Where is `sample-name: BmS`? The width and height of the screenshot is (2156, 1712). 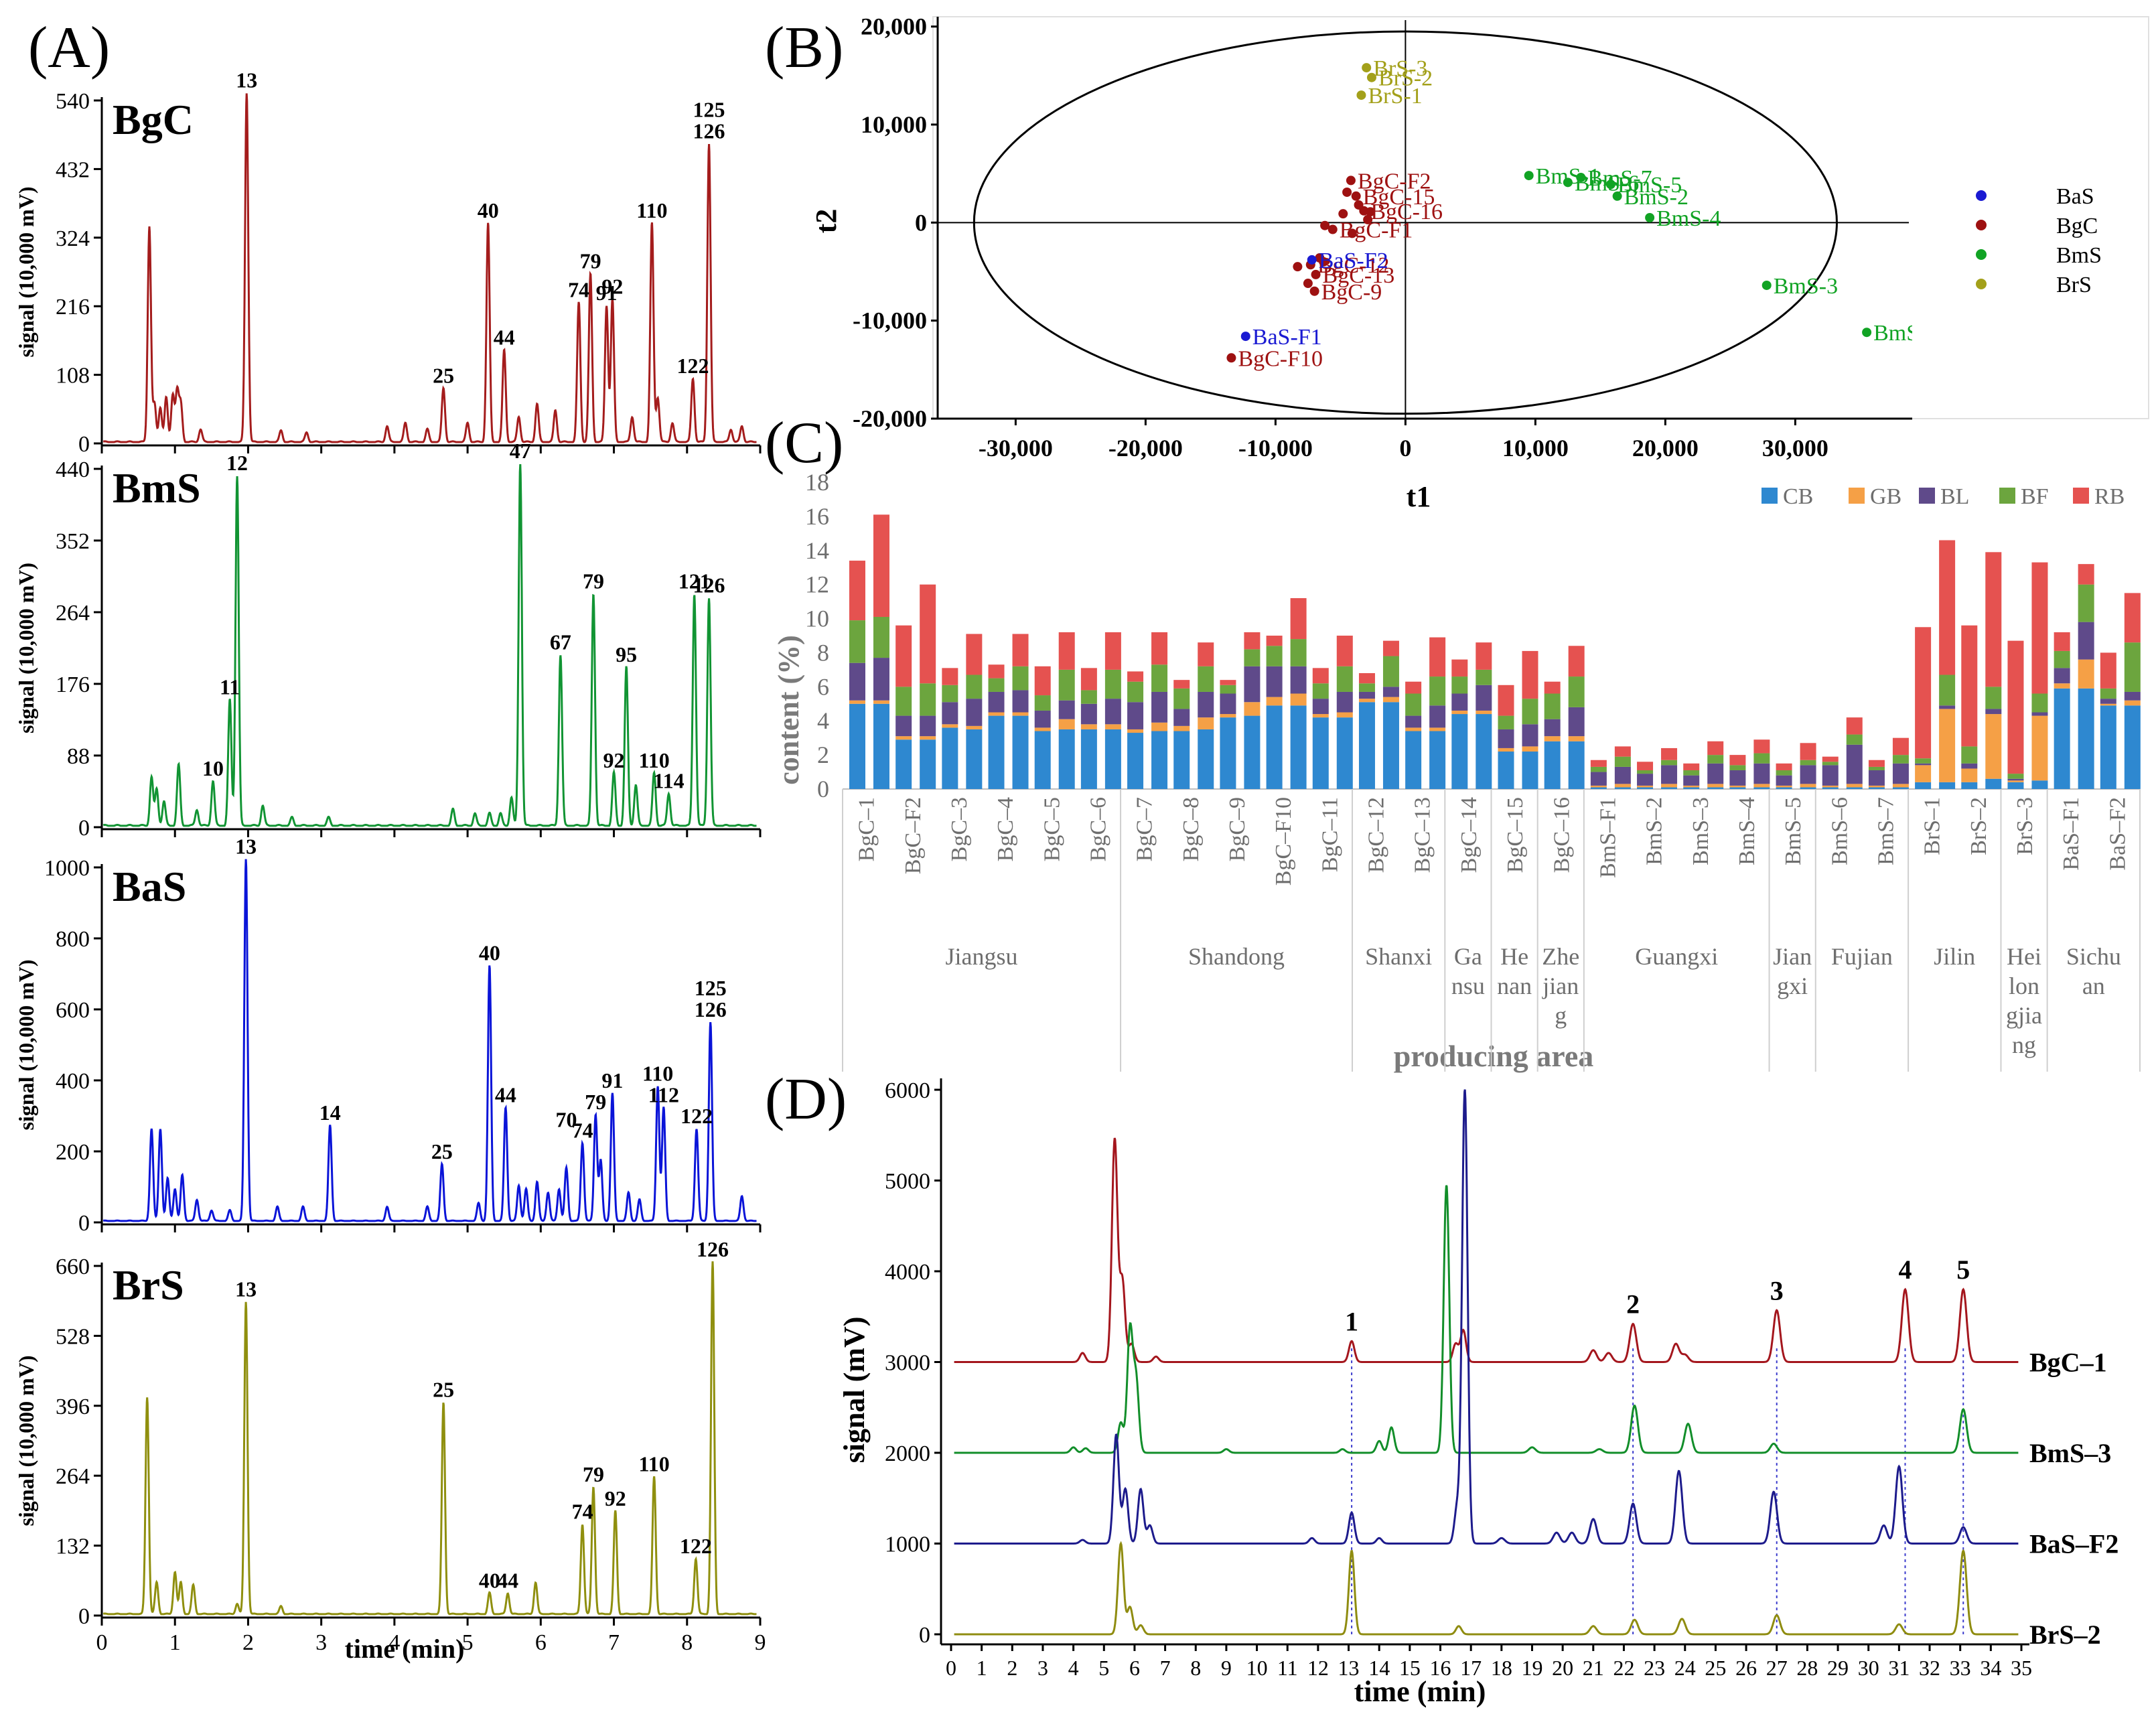
sample-name: BmS is located at coordinates (157, 488).